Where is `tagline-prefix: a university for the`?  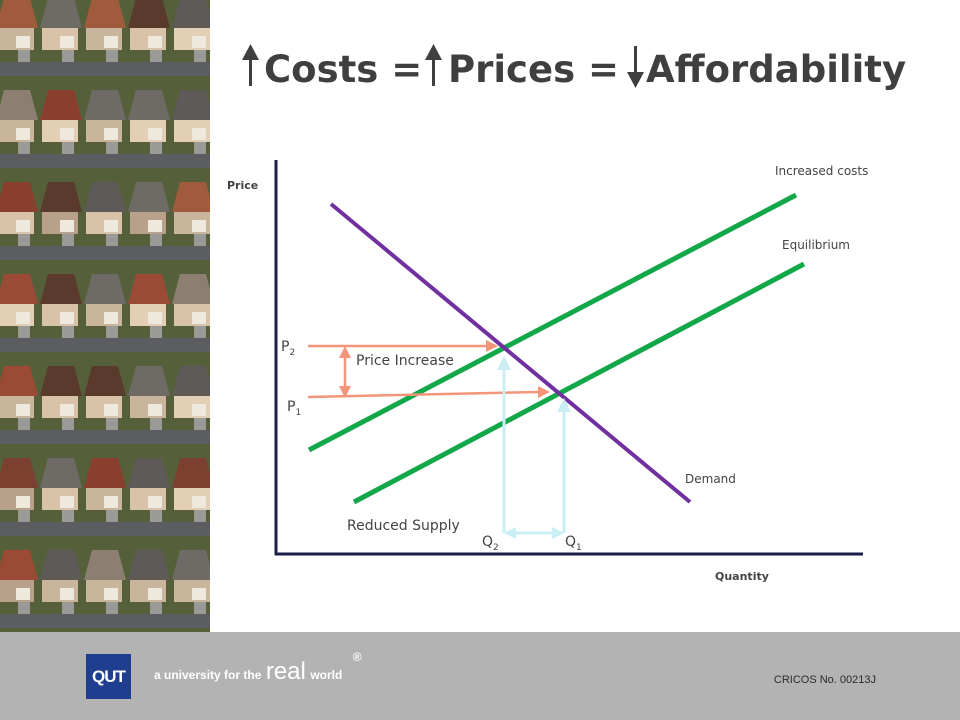
tagline-prefix: a university for the is located at coordinates (208, 675).